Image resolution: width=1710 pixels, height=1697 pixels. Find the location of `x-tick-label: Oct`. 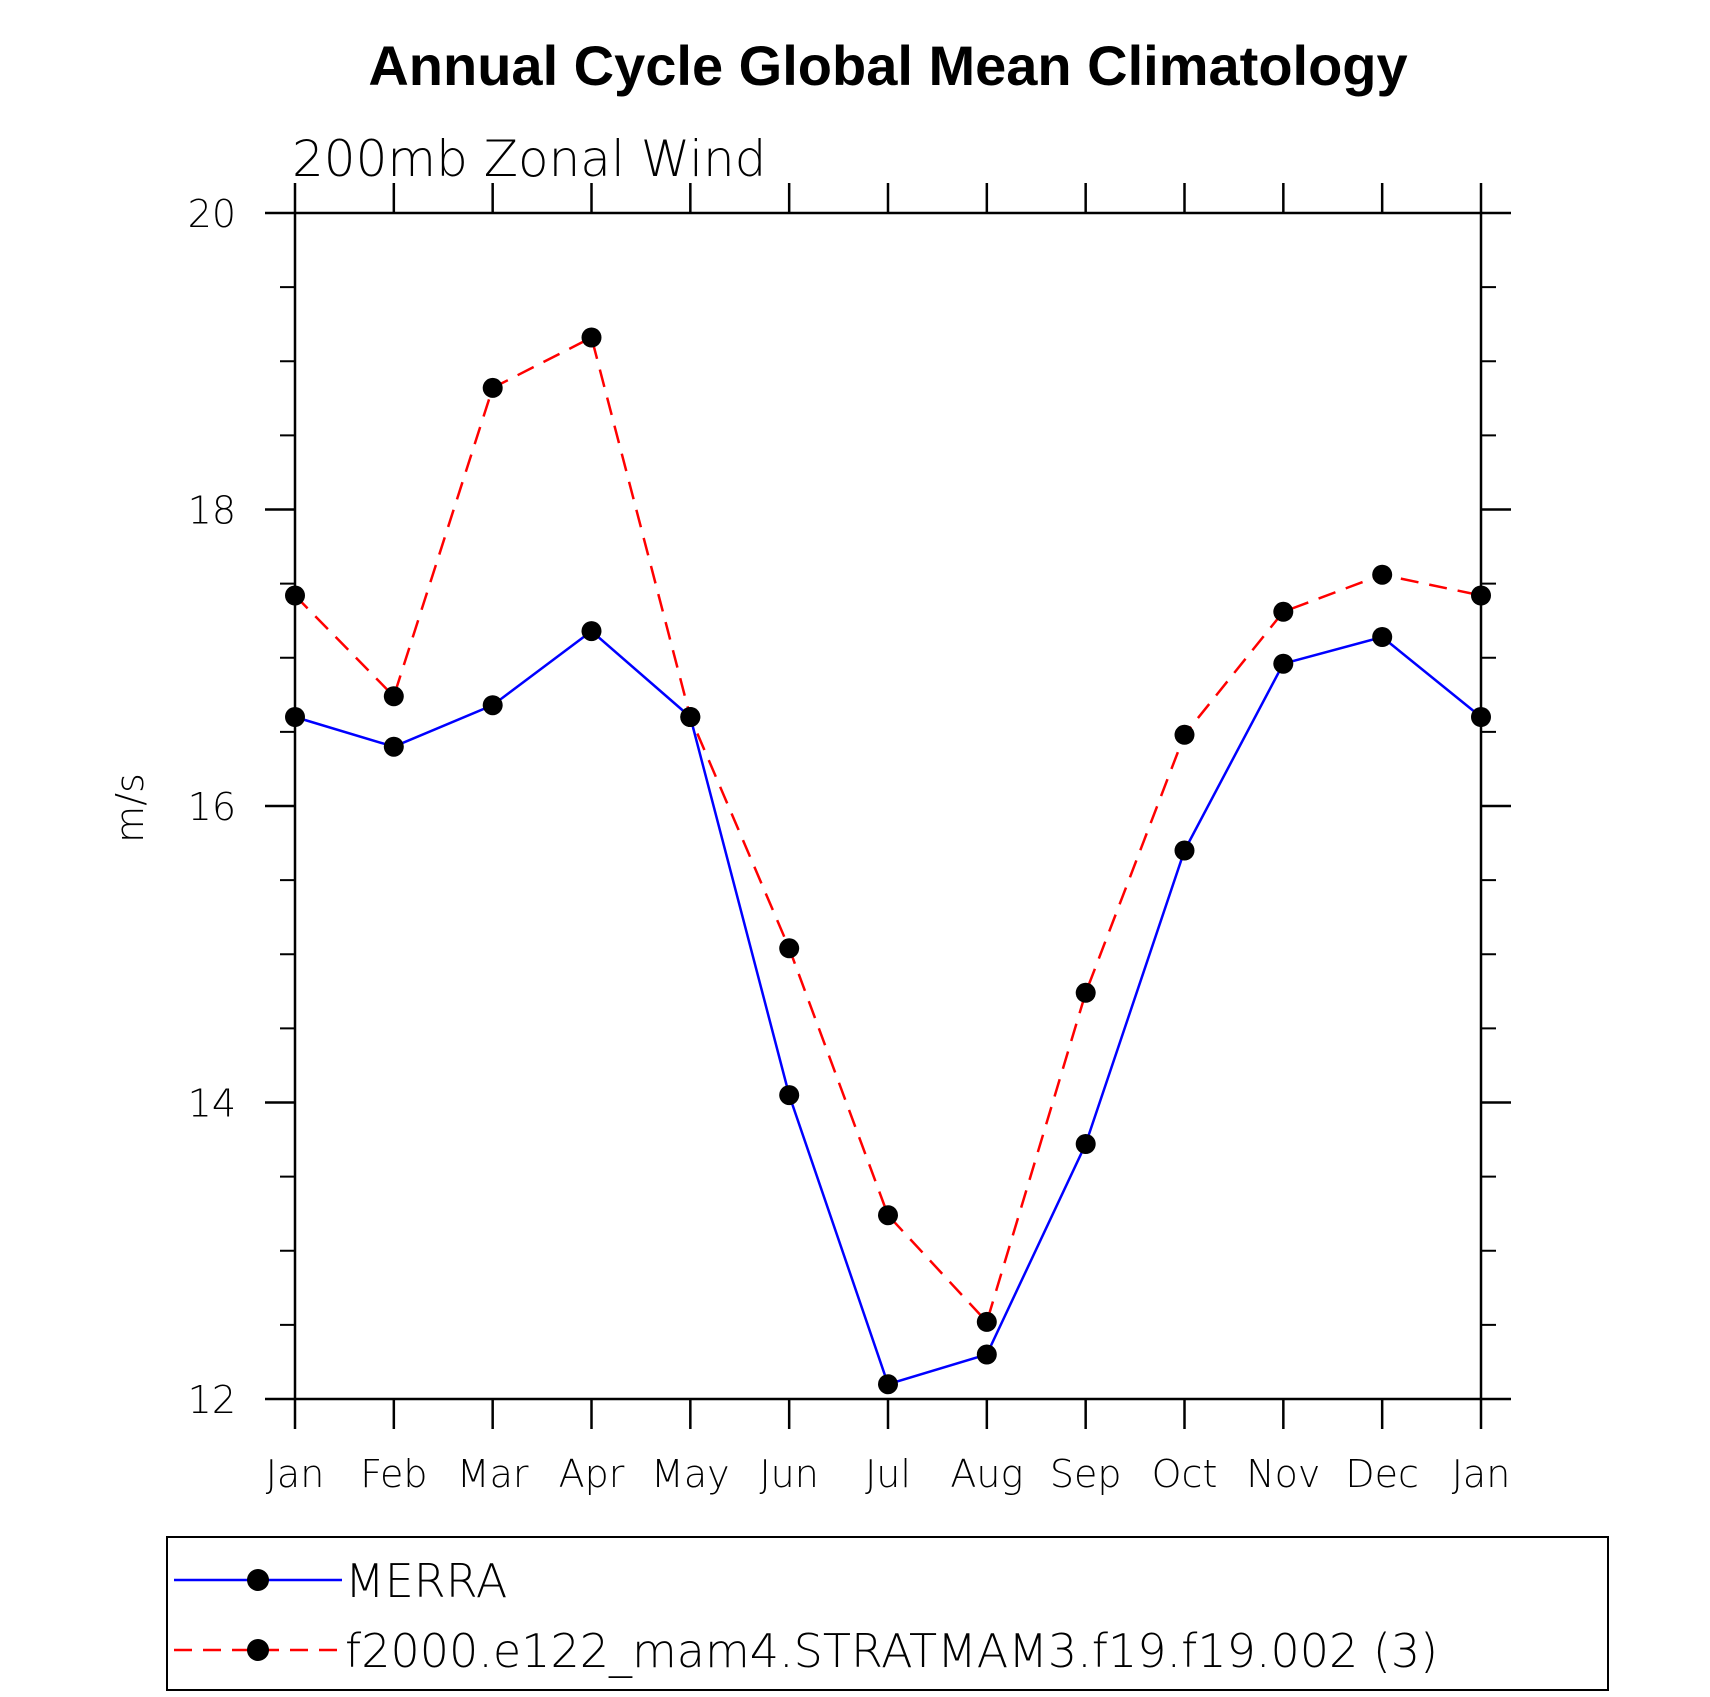

x-tick-label: Oct is located at coordinates (1185, 1474).